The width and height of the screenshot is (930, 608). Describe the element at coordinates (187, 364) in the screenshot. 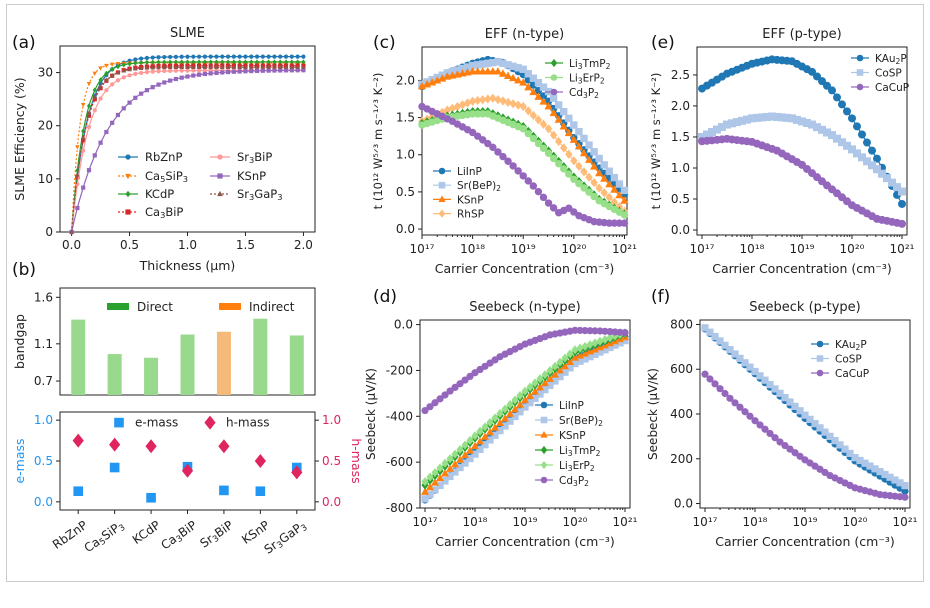

I see `bar` at that location.